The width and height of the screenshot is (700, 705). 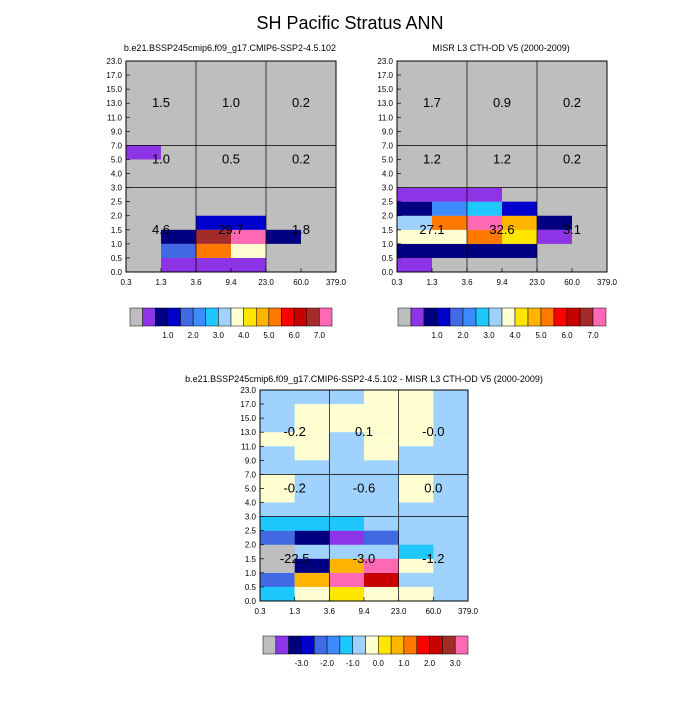 What do you see at coordinates (336, 282) in the screenshot?
I see `x-tick-label: 379.0` at bounding box center [336, 282].